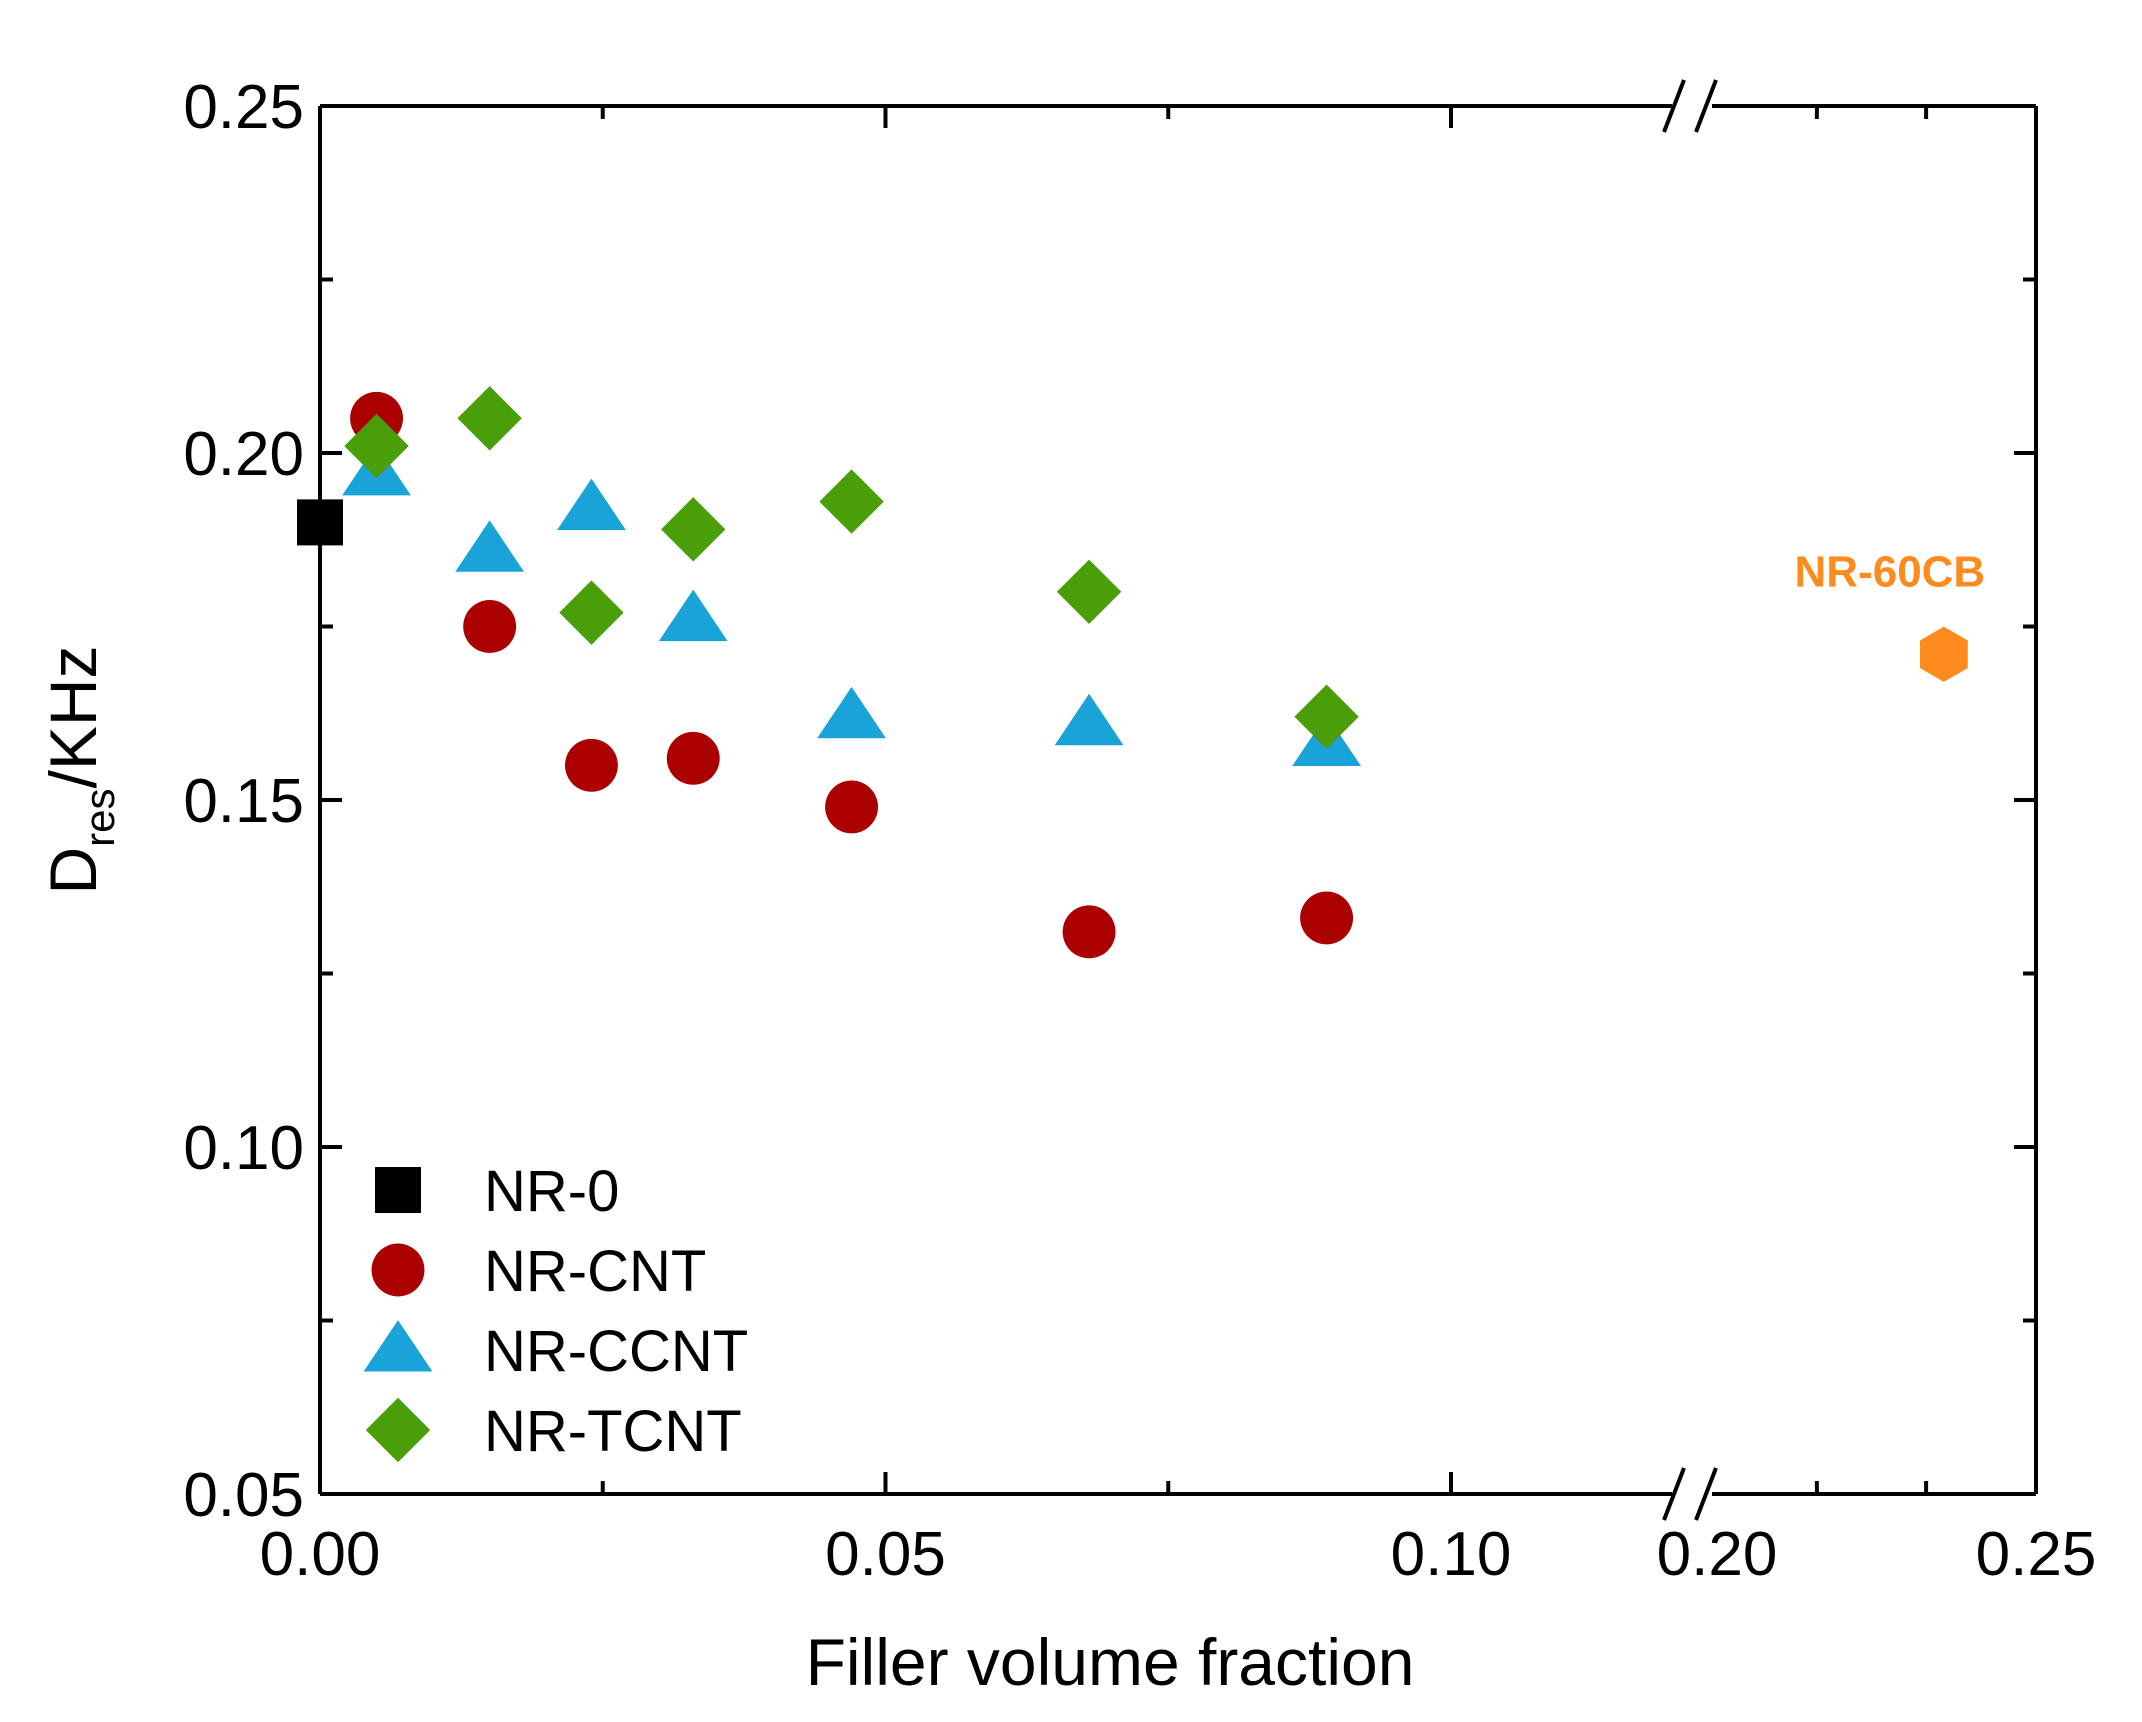  I want to click on x-tick-label: 0.00, so click(320, 1554).